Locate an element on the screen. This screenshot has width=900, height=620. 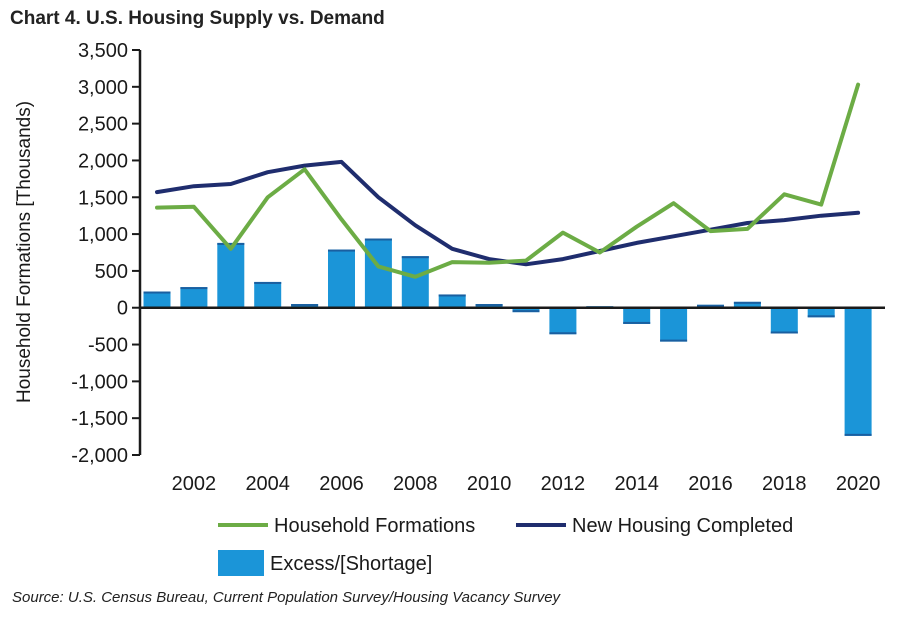
legend-label: Household Formations is located at coordinates (374, 526).